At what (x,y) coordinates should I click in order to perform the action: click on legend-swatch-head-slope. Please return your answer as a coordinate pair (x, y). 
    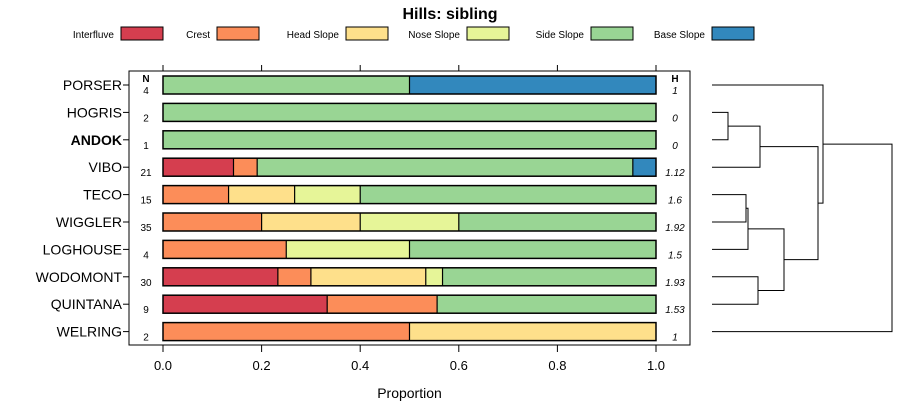
    Looking at the image, I should click on (367, 33).